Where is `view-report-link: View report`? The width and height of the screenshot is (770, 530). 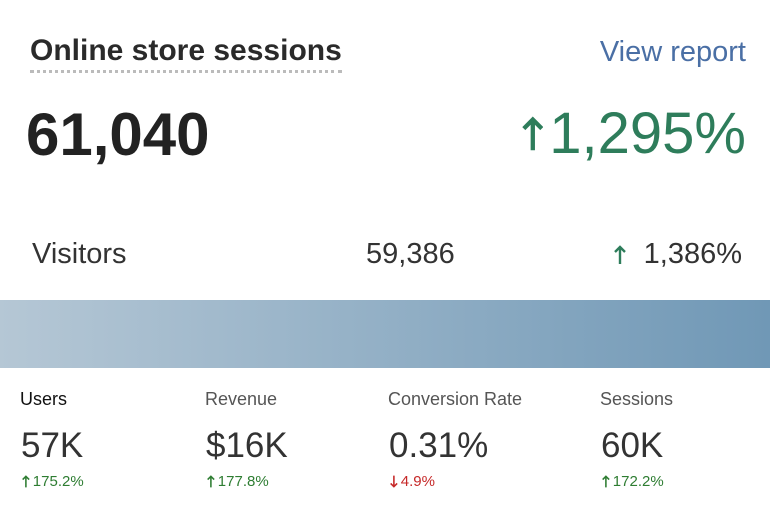
view-report-link: View report is located at coordinates (672, 52).